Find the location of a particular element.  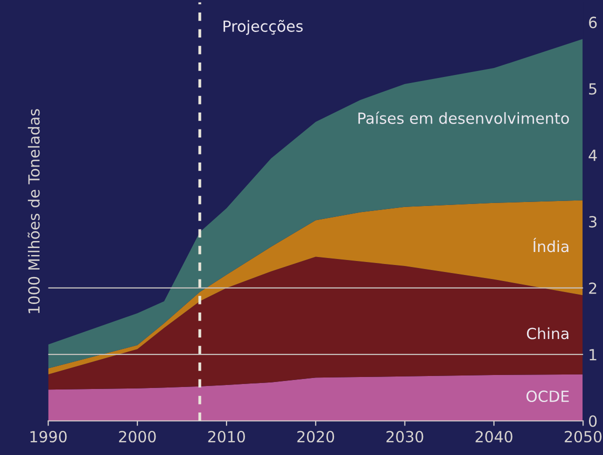

y-tick-label: 0 is located at coordinates (592, 421).